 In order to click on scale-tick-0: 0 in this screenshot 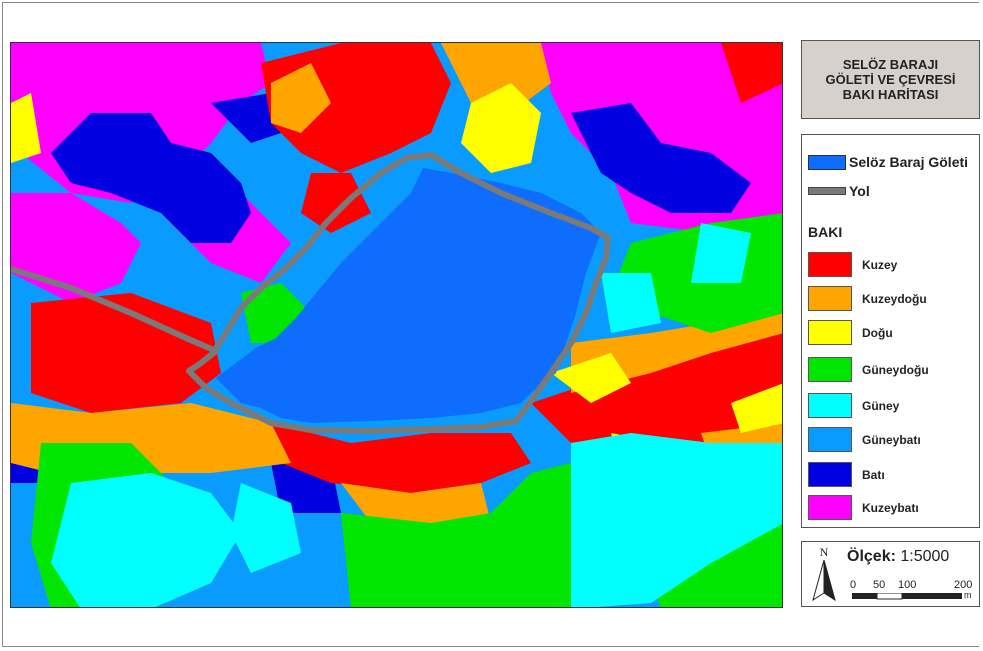, I will do `click(853, 585)`.